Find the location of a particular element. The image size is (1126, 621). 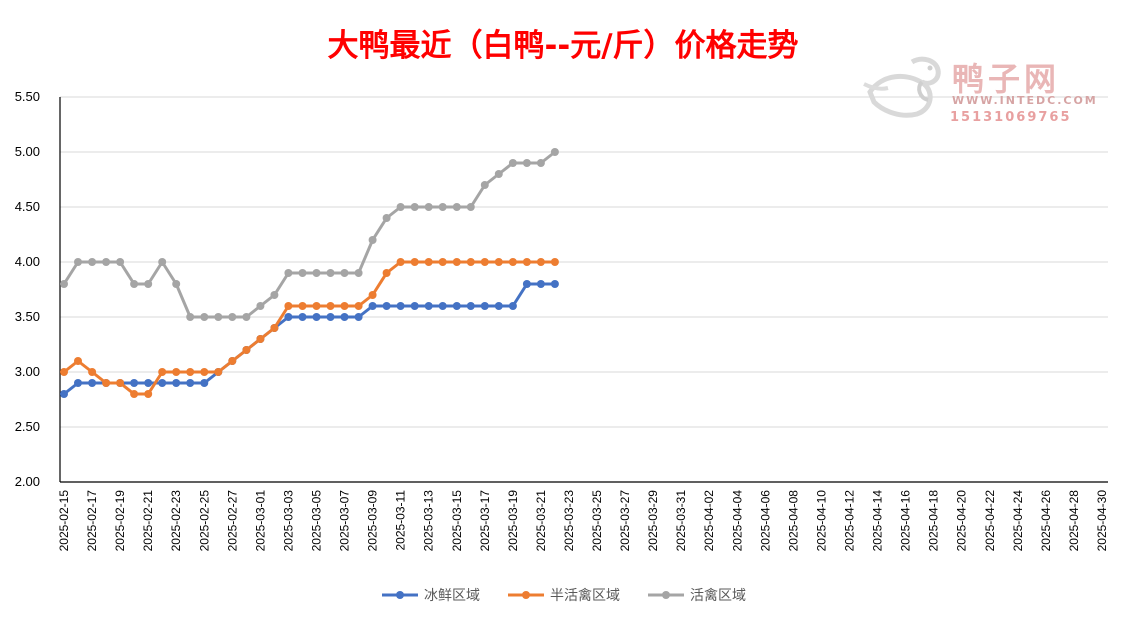

x-tick-label: 2025-04-06 is located at coordinates (765, 521).